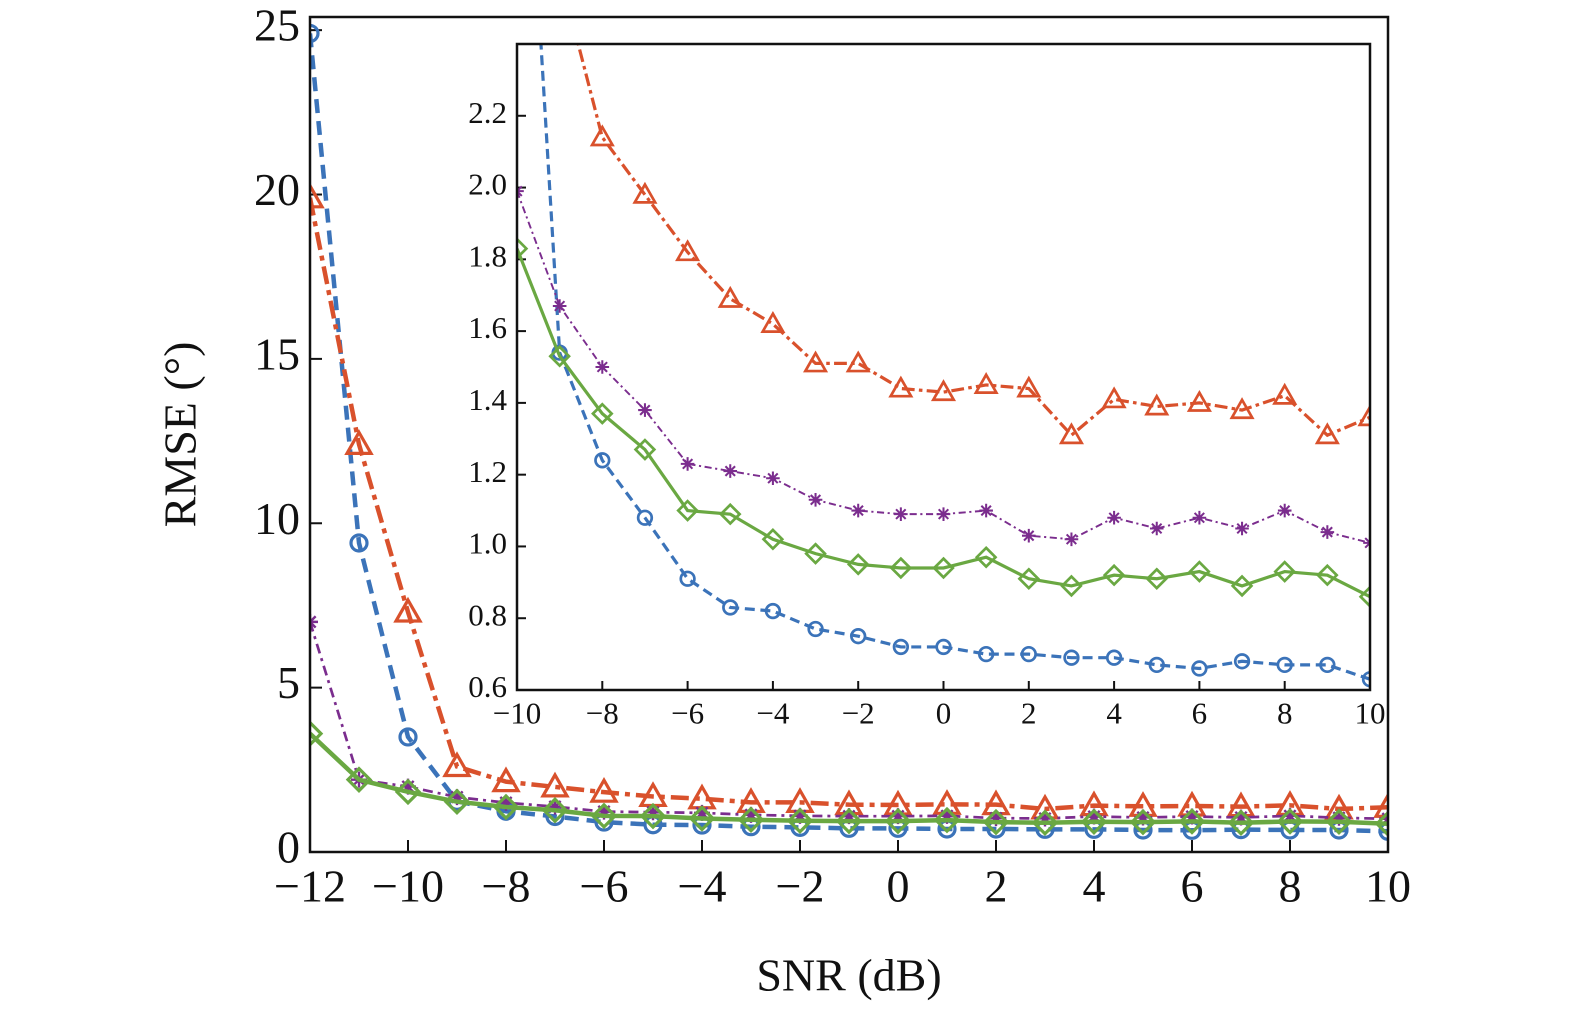 This screenshot has height=1017, width=1575. I want to click on y-tick-label: 1.4, so click(487, 399).